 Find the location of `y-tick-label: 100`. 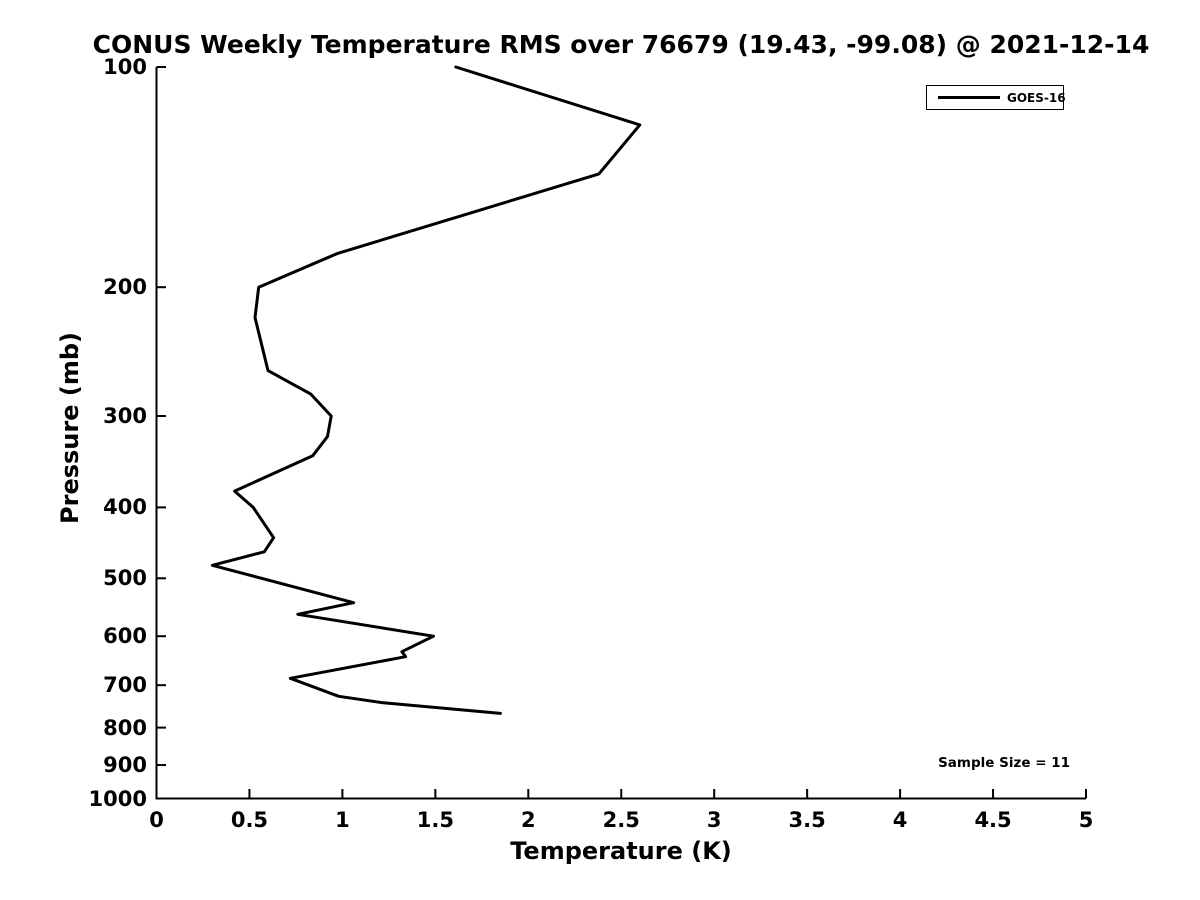

y-tick-label: 100 is located at coordinates (125, 67).